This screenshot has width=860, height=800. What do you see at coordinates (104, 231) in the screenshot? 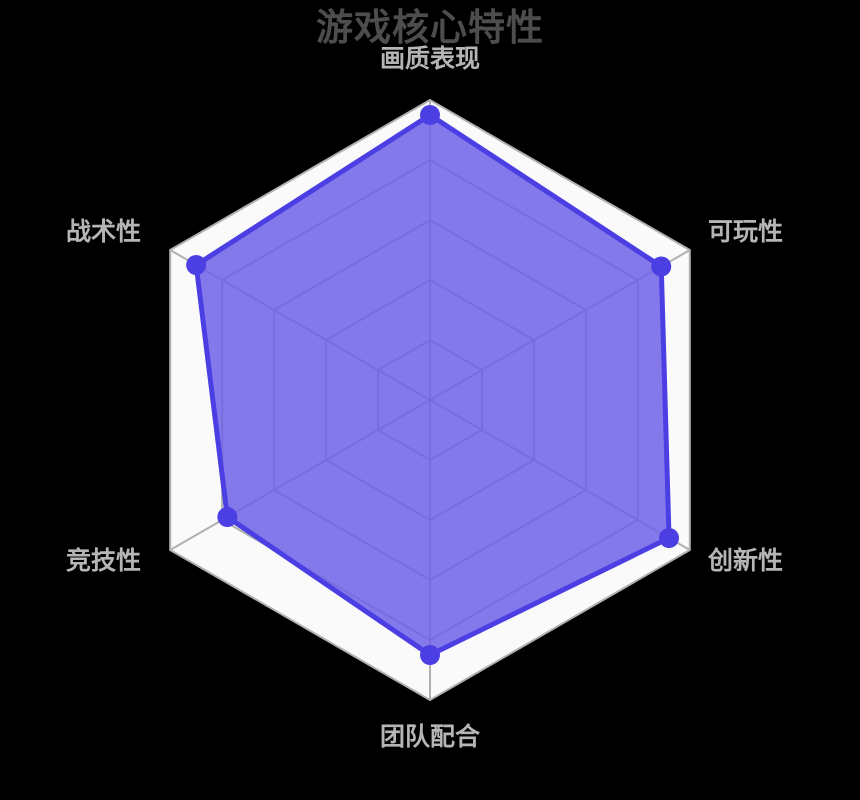
I see `axis-label-left-top: 战术性` at bounding box center [104, 231].